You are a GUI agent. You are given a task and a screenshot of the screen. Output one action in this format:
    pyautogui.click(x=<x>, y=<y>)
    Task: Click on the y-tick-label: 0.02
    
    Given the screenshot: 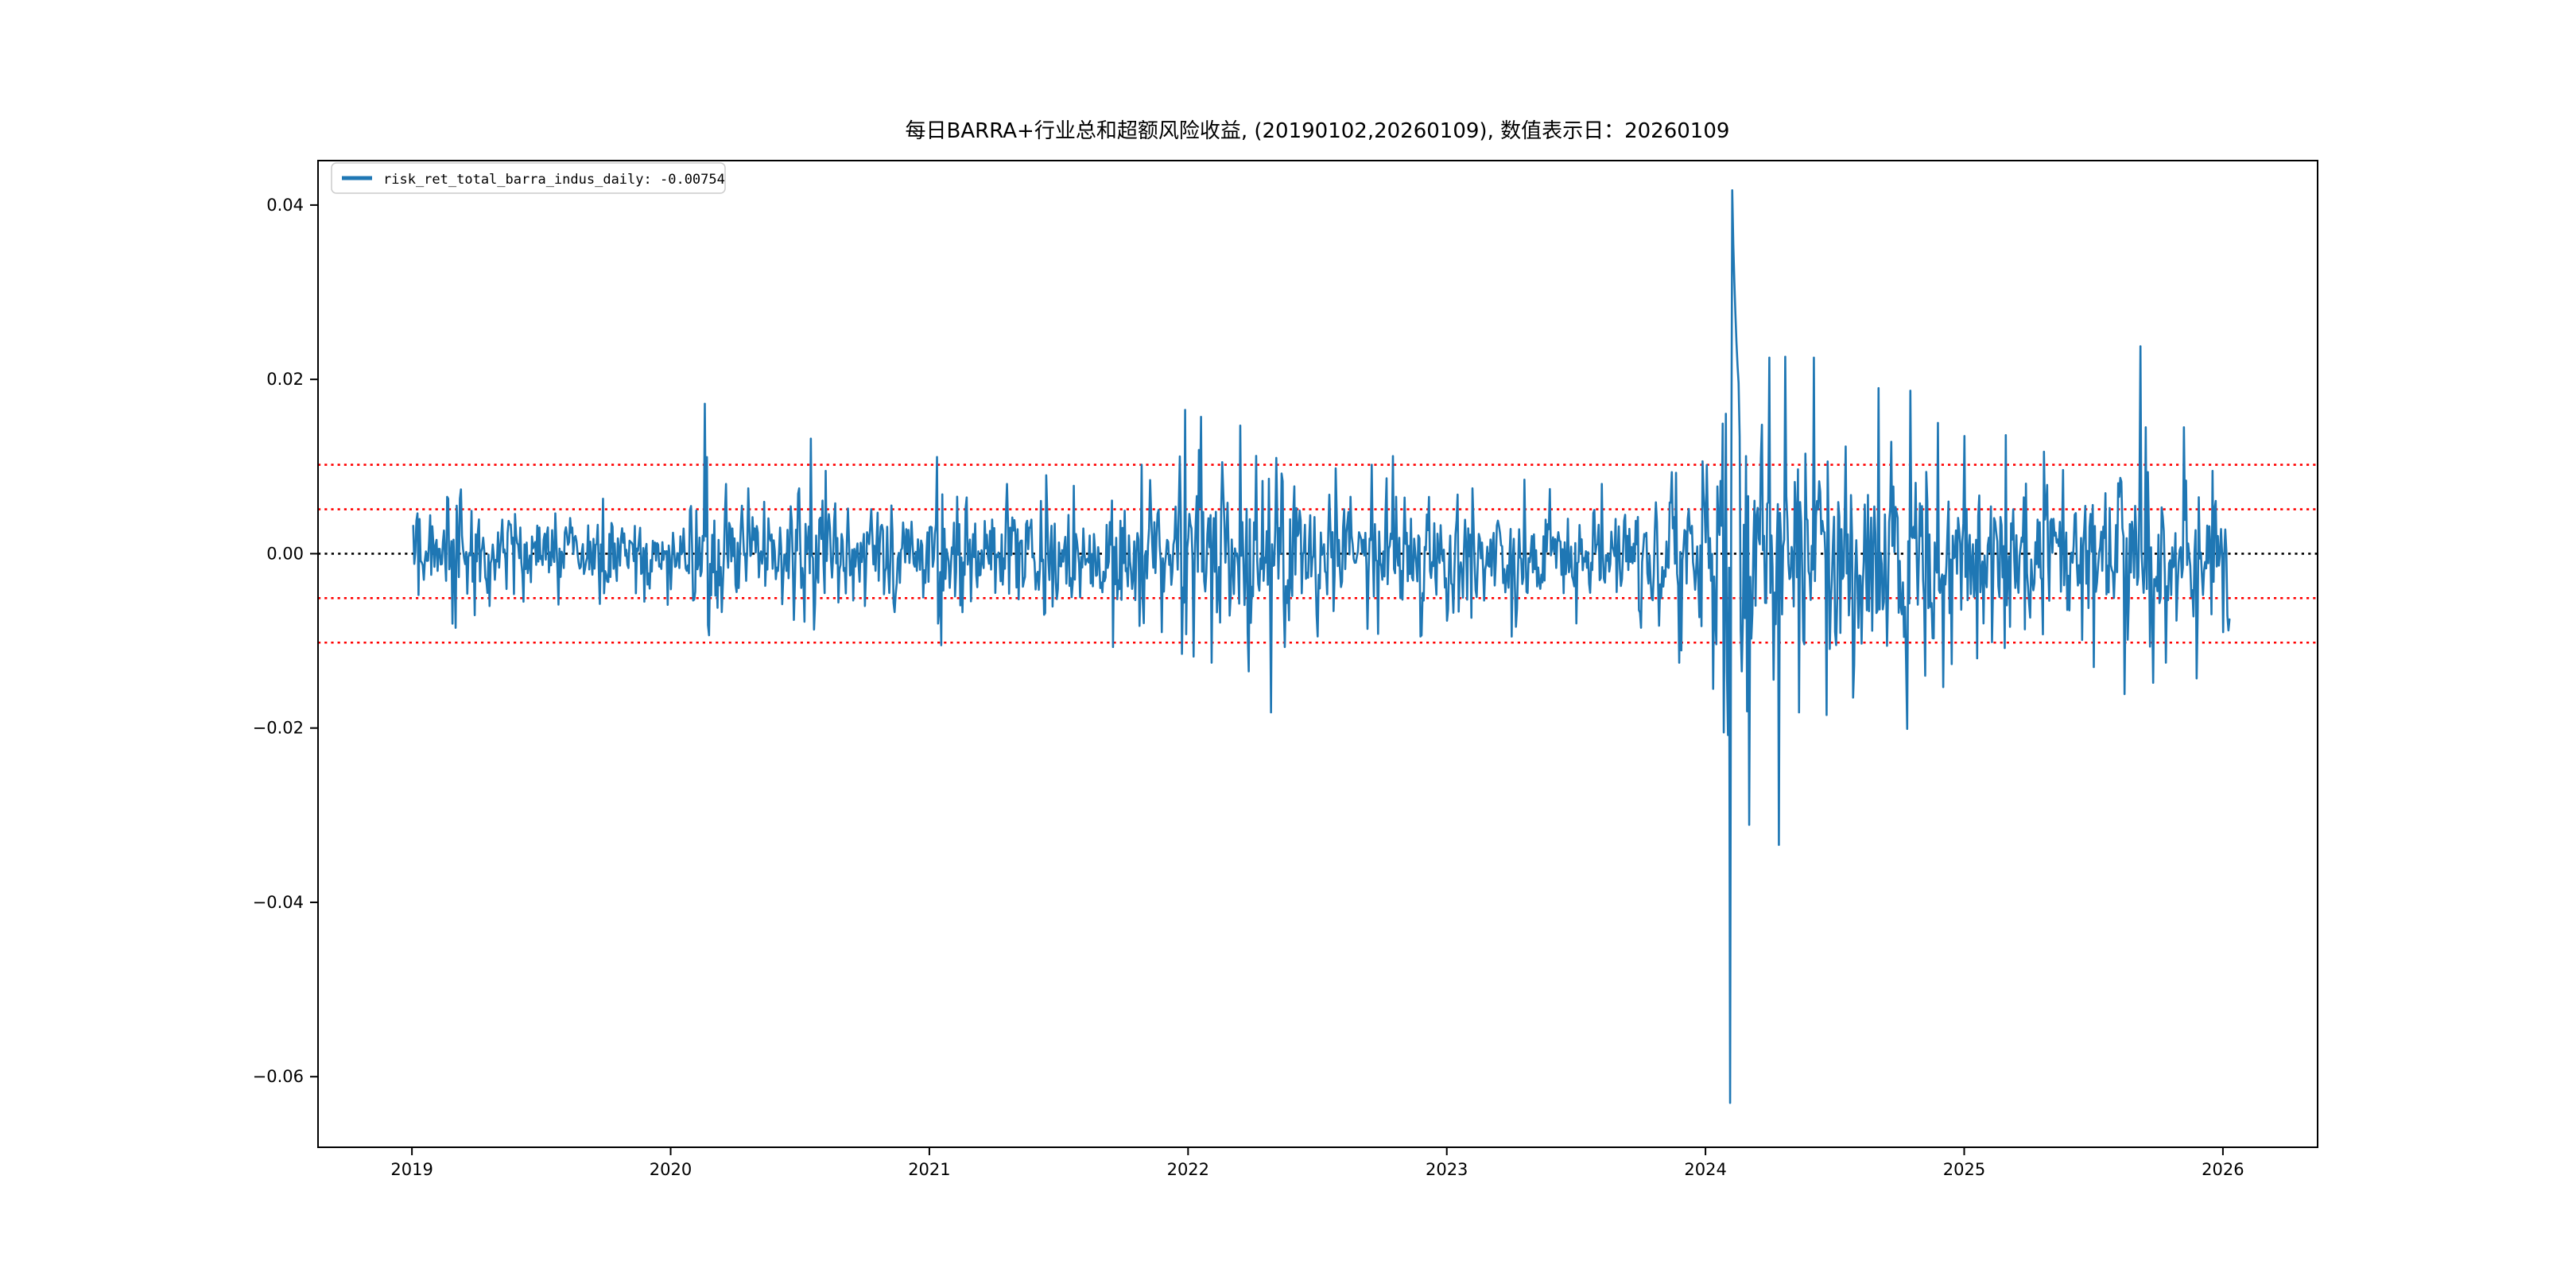 What is the action you would take?
    pyautogui.click(x=285, y=380)
    